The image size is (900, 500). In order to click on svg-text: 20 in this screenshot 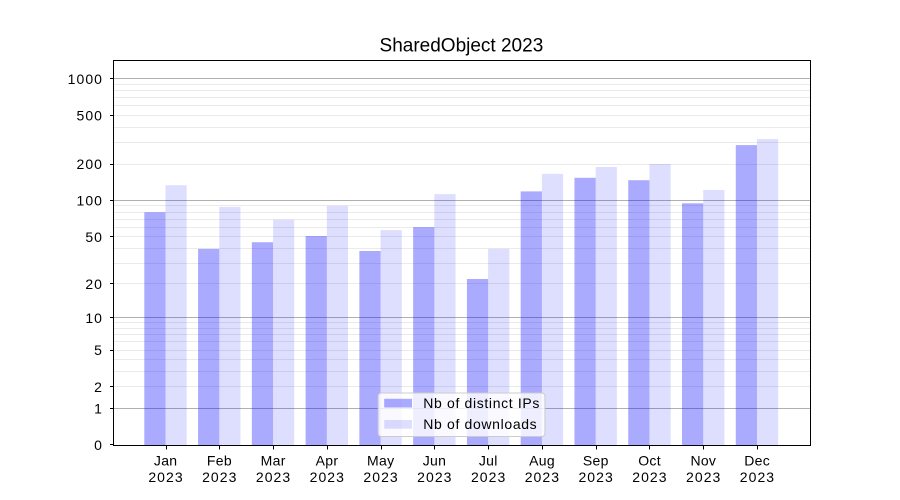, I will do `click(94, 284)`.